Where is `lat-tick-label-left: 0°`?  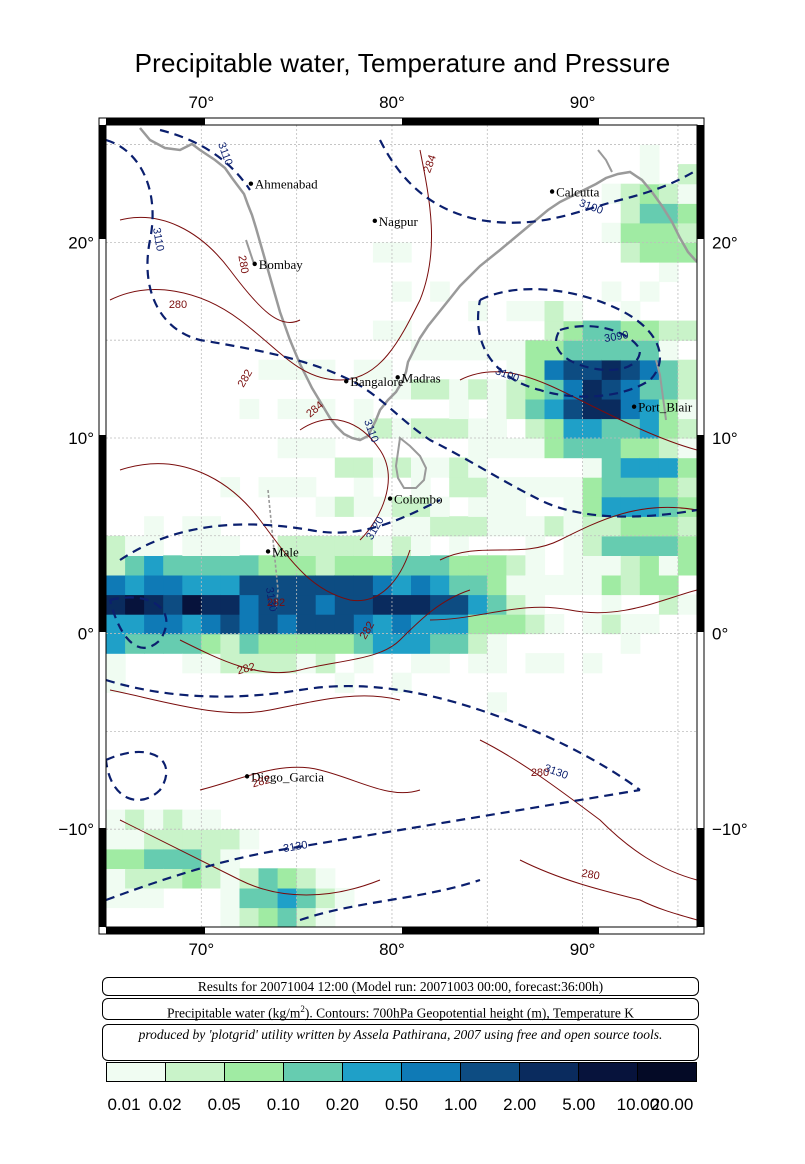 lat-tick-label-left: 0° is located at coordinates (86, 634).